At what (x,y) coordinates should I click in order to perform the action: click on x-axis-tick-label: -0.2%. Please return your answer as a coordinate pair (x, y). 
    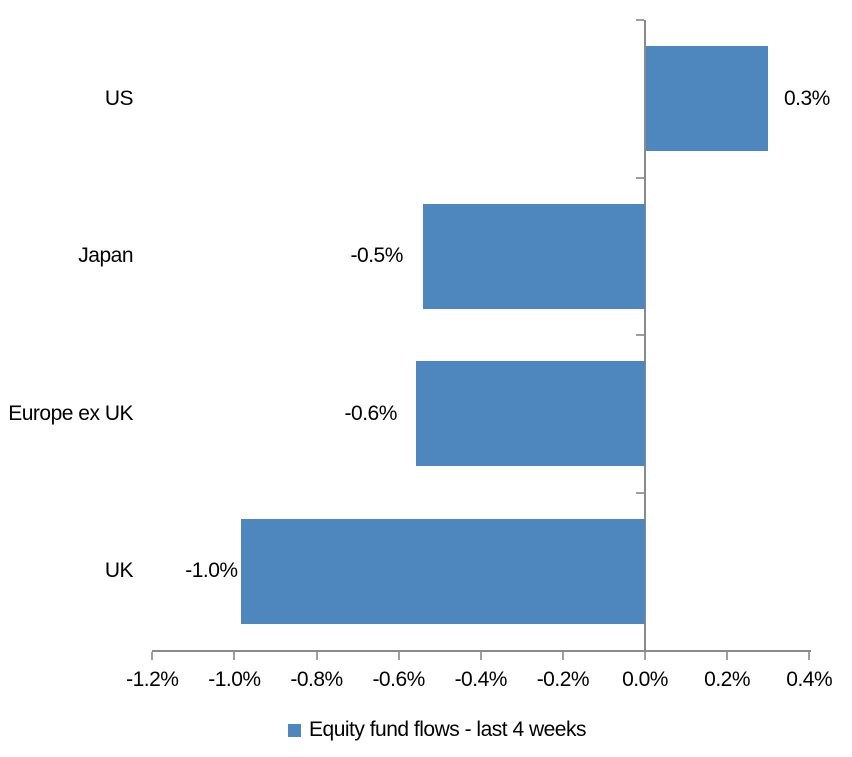
    Looking at the image, I should click on (563, 679).